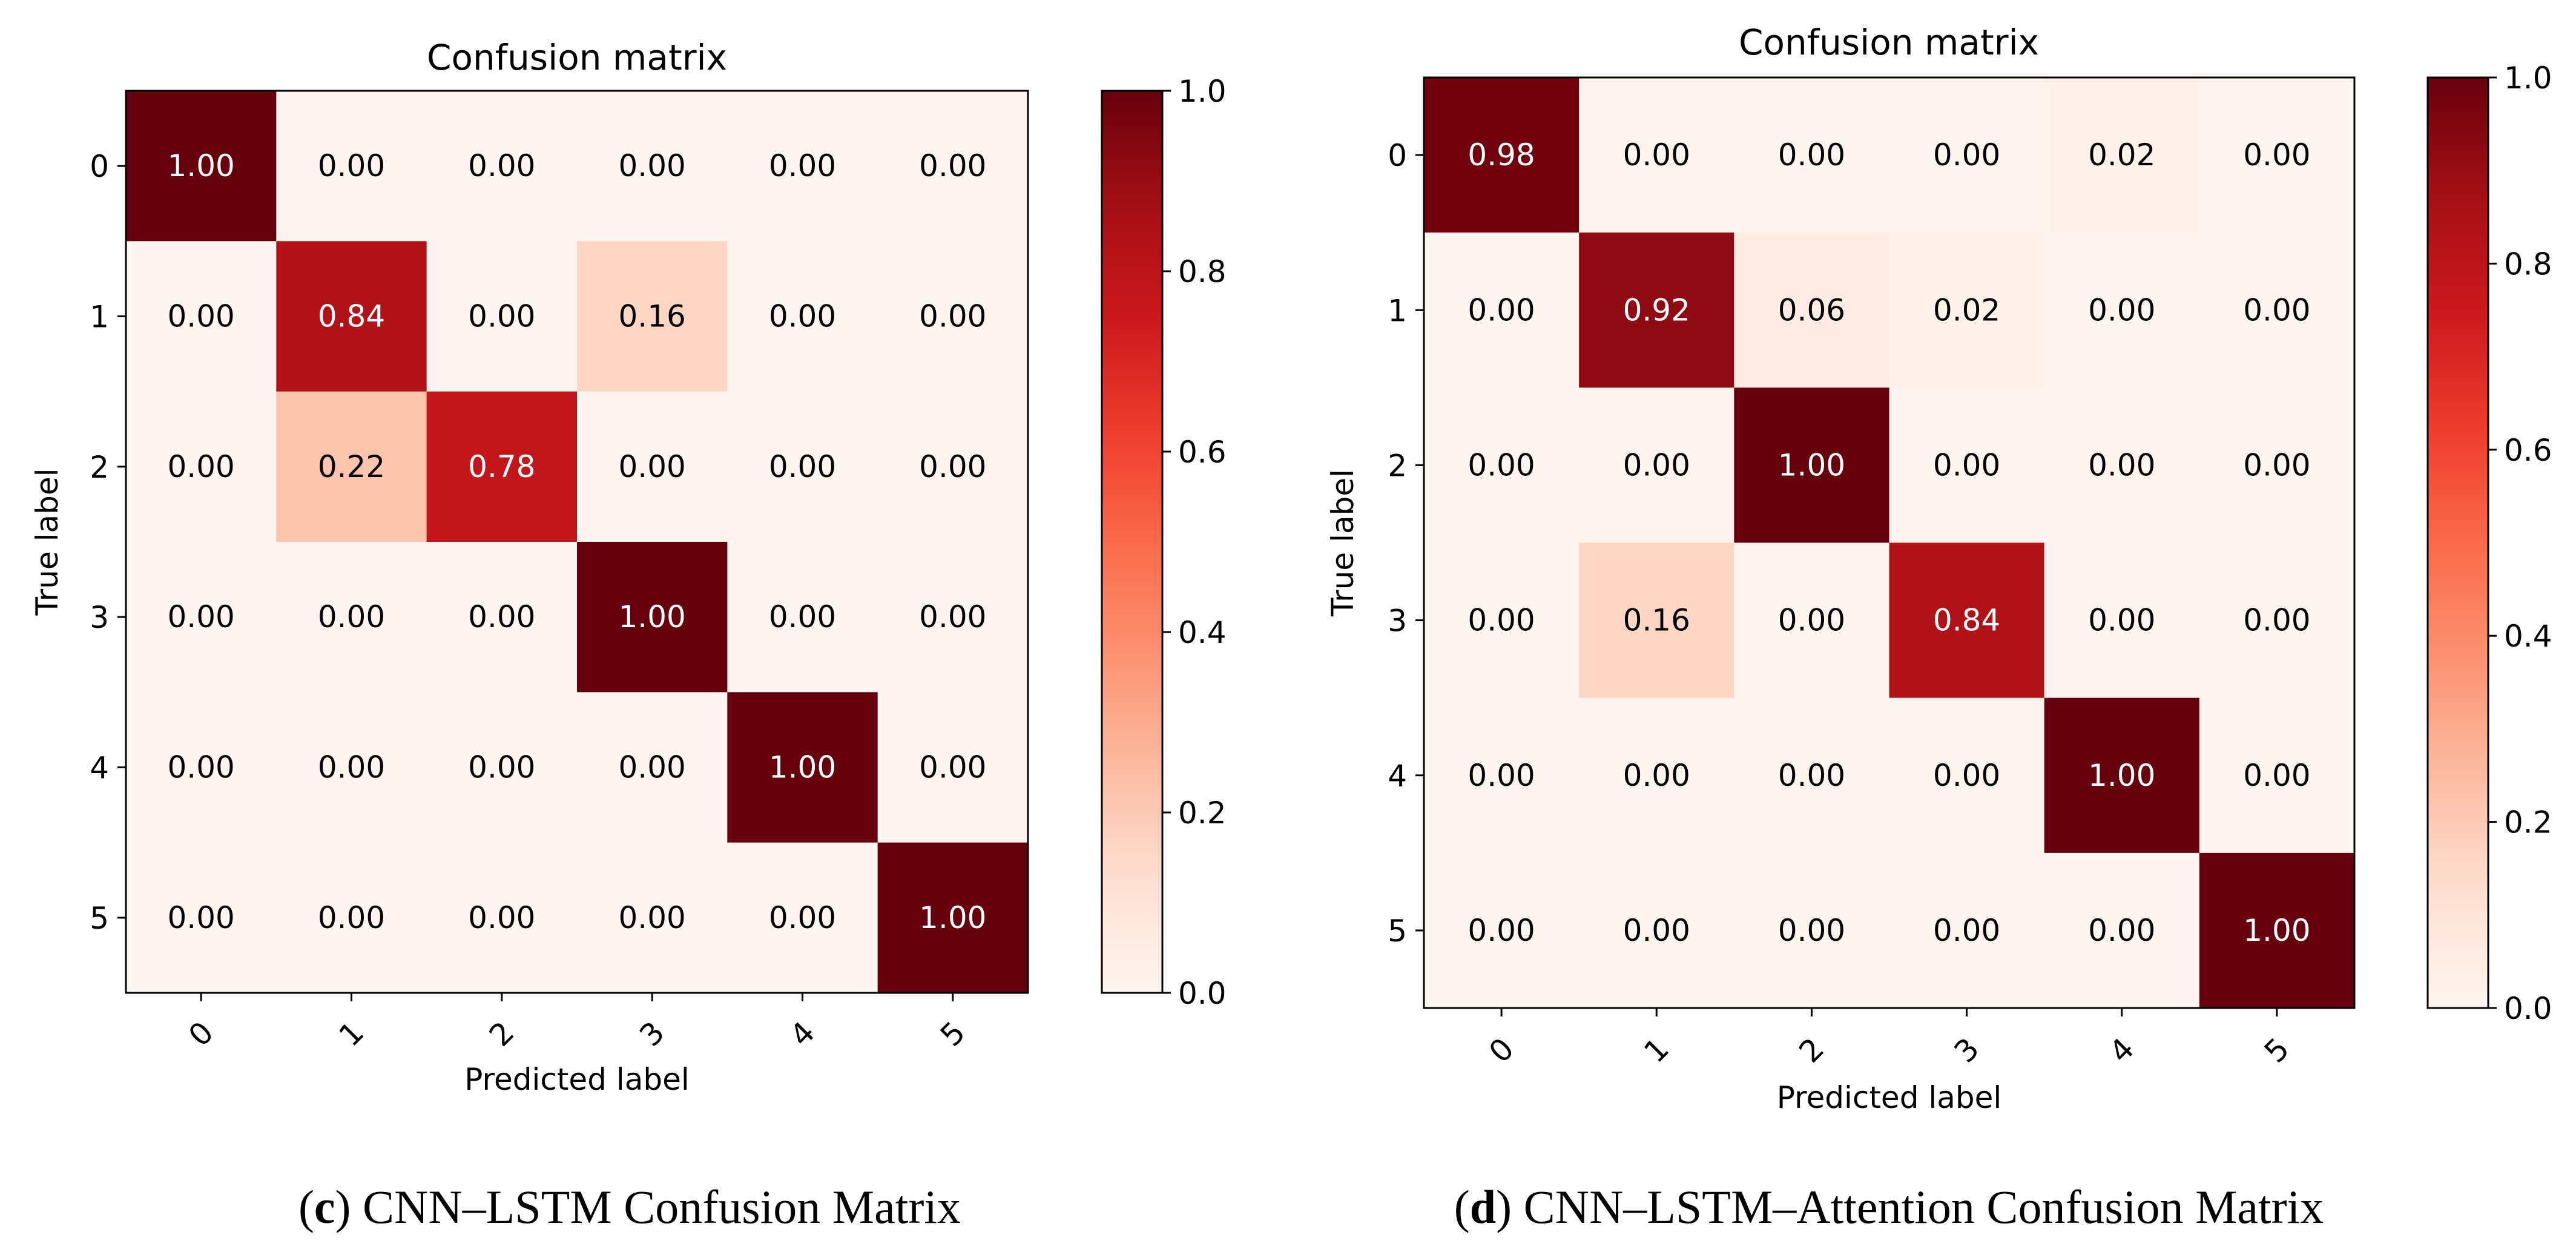 This screenshot has width=2576, height=1255. I want to click on x-axis-label: Predicted label, so click(1889, 1097).